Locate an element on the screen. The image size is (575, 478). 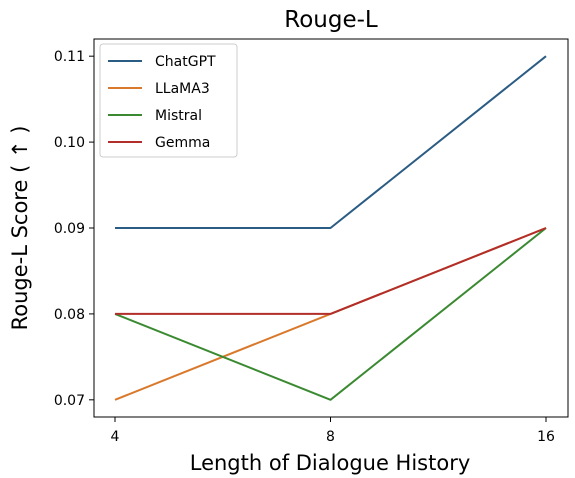
legend: ChatGPT LLaMA3 Mistral Gemma is located at coordinates (168, 100).